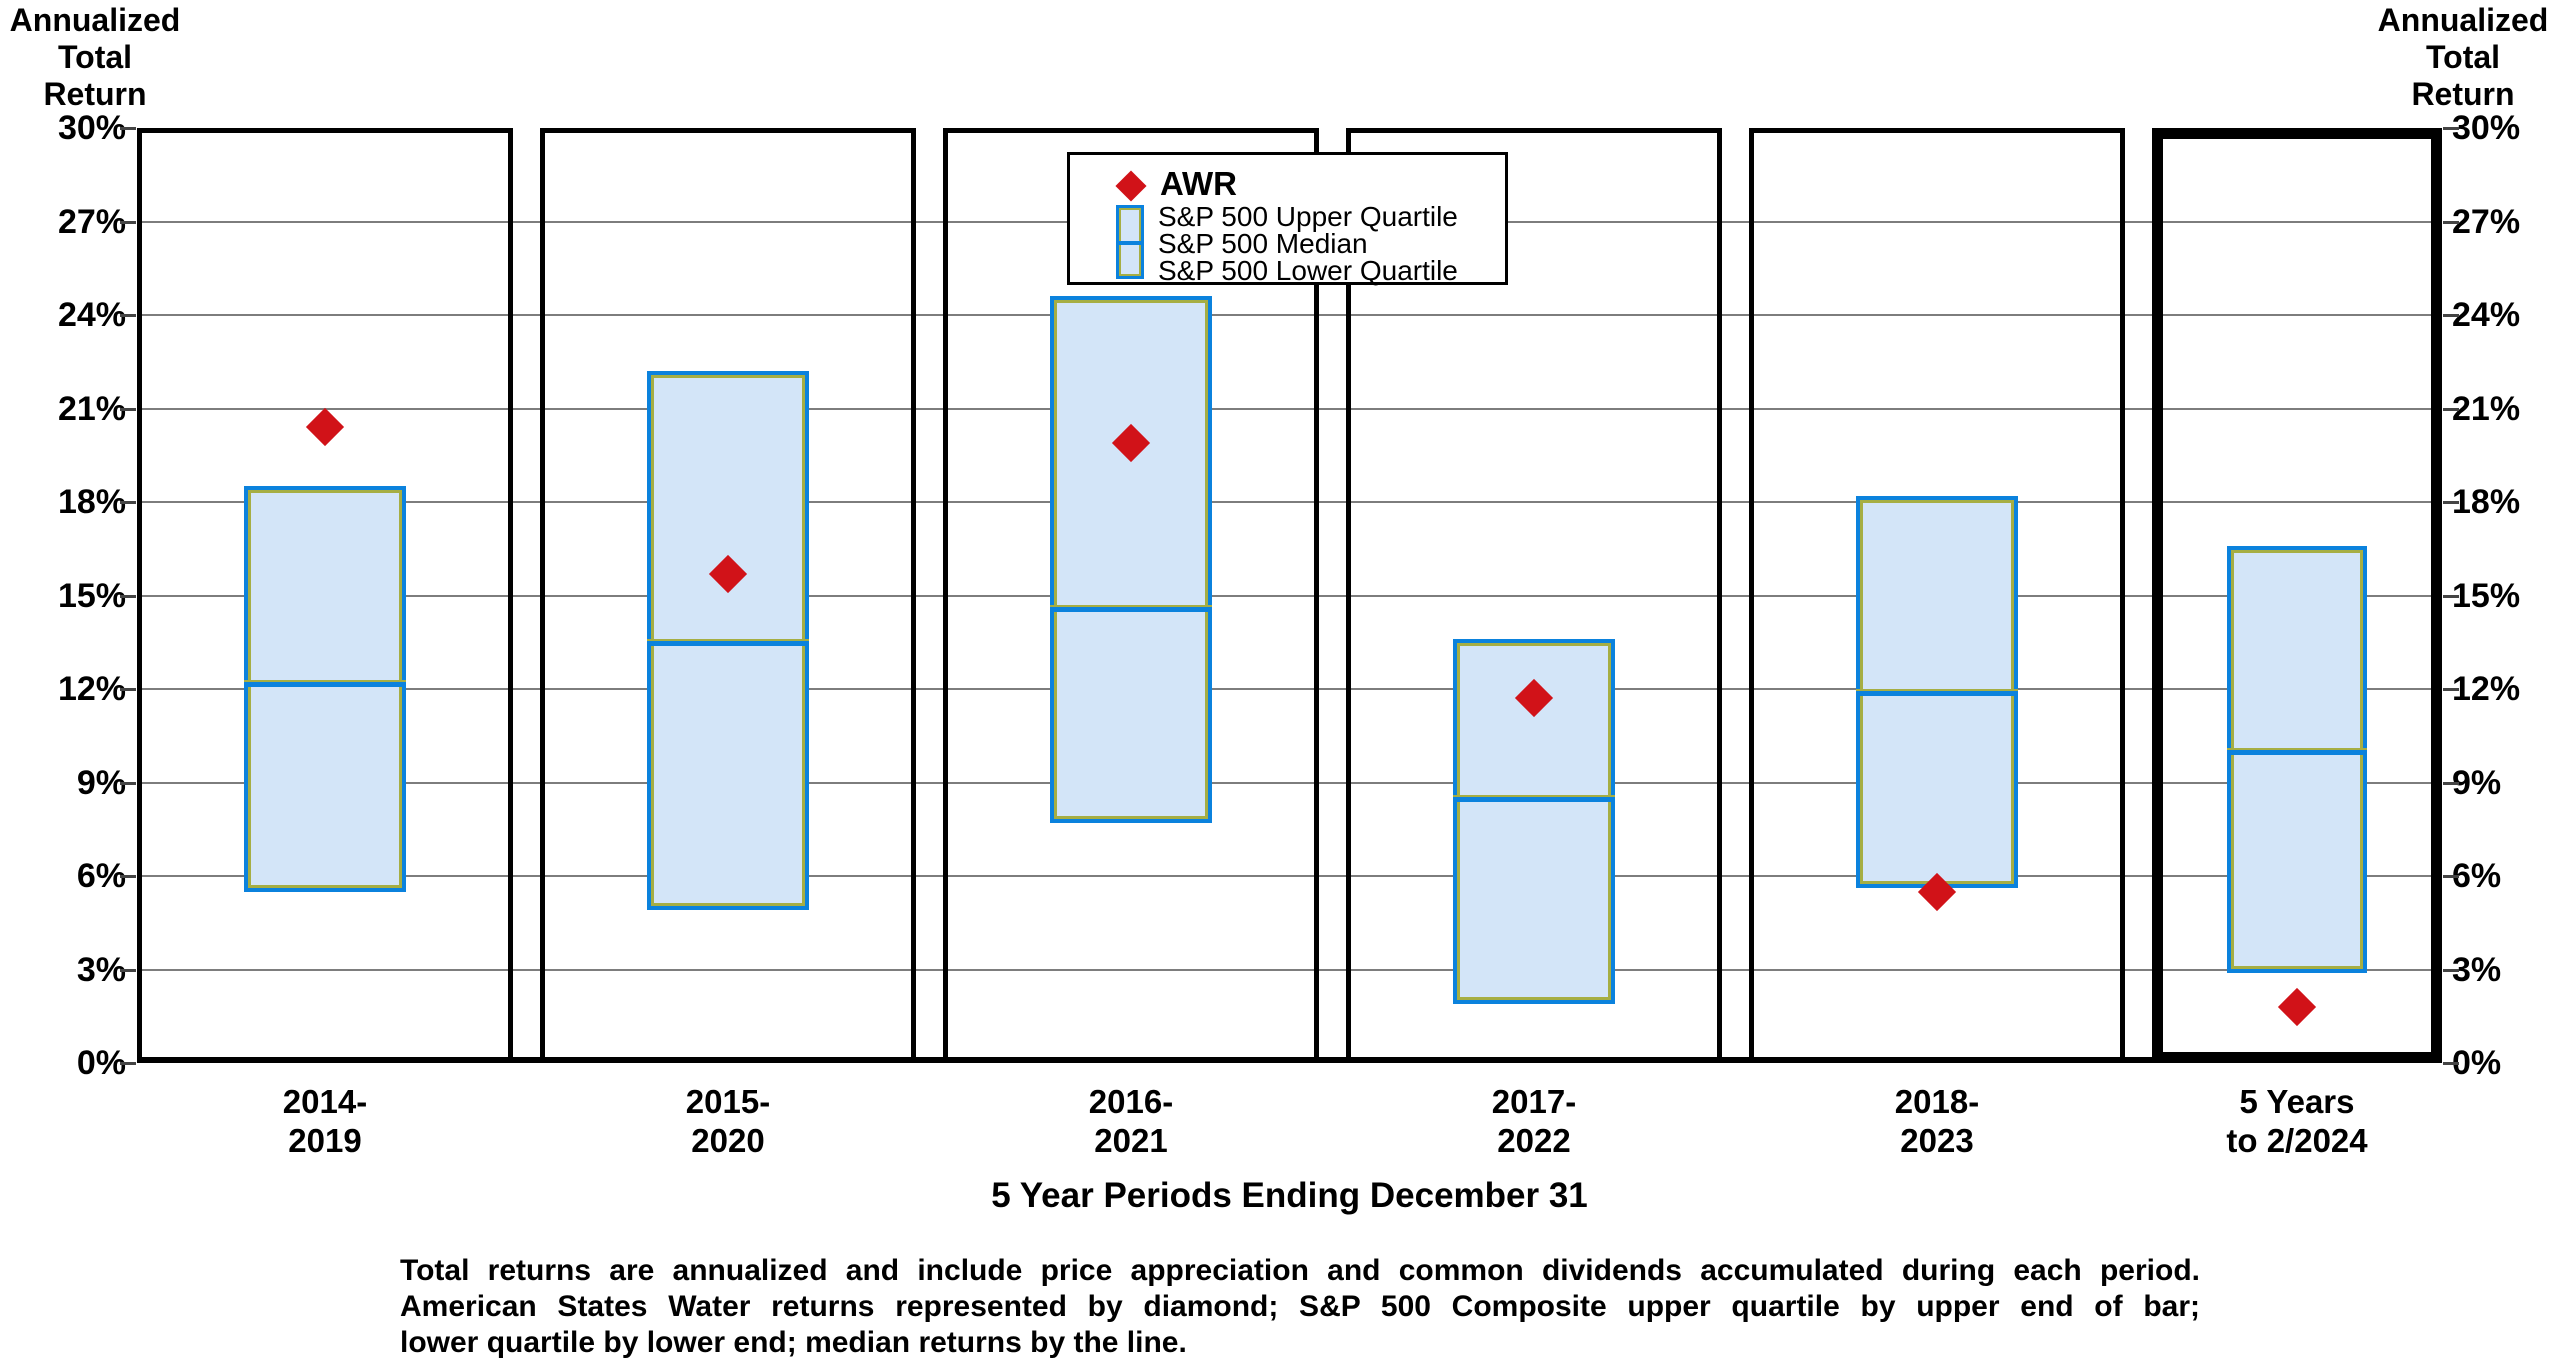  I want to click on legend-upper-quartile-label: S&P 500 Upper Quartile, so click(1308, 216).